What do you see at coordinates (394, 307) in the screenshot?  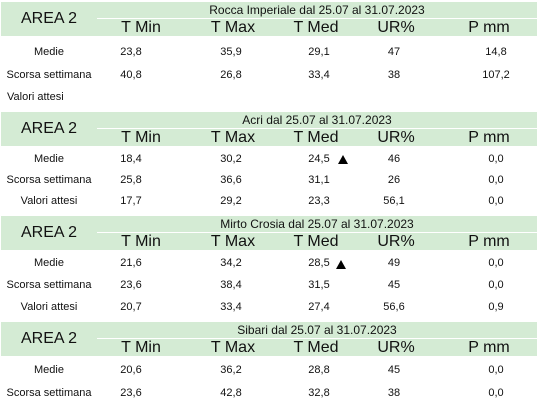 I see `value-ur: 56,6` at bounding box center [394, 307].